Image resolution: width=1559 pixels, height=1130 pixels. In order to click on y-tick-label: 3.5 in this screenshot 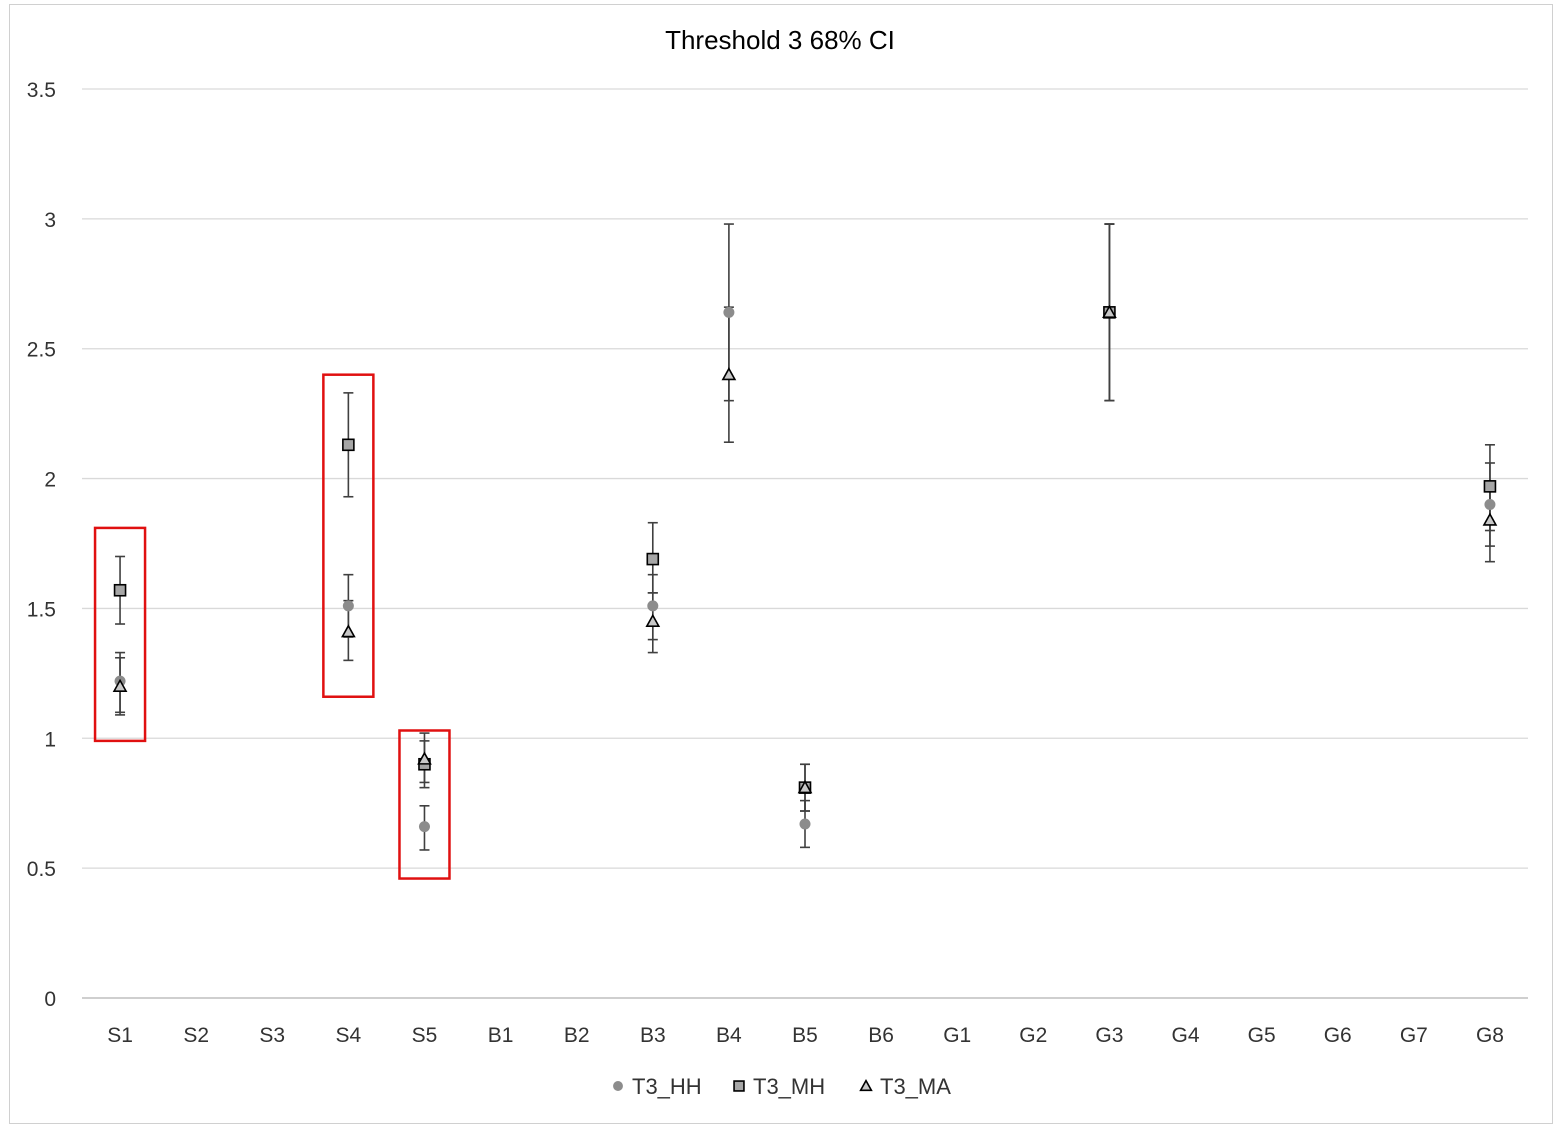, I will do `click(41, 90)`.